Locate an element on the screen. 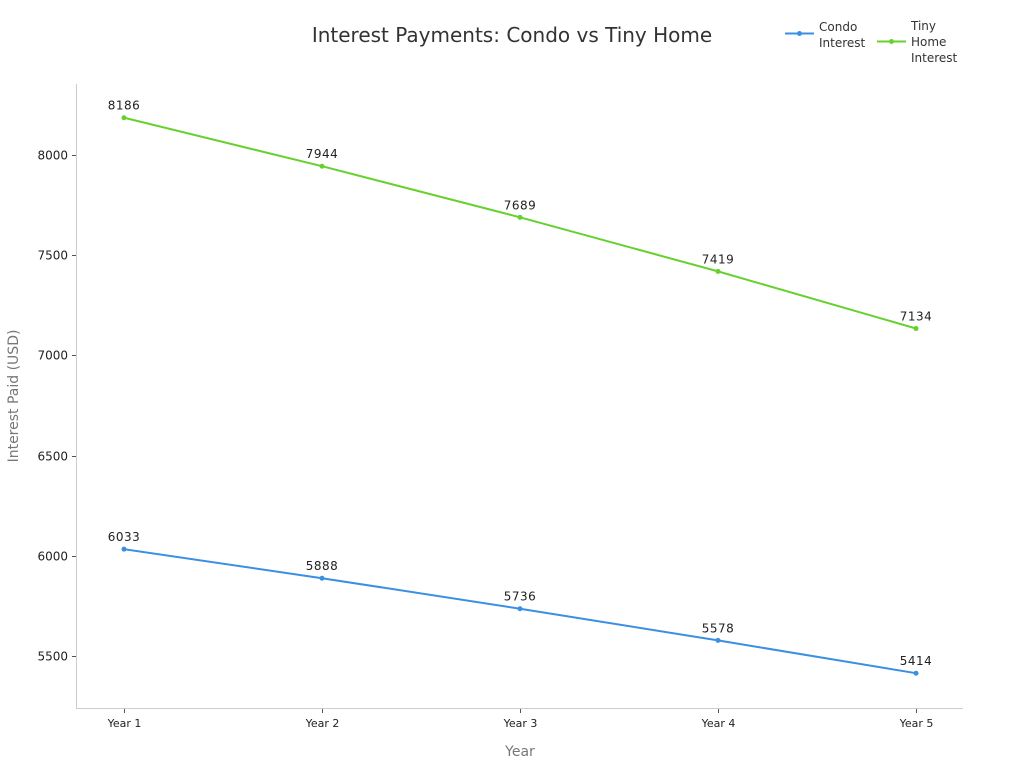 Image resolution: width=1024 pixels, height=768 pixels. y-tick-label: 8000 is located at coordinates (52, 156).